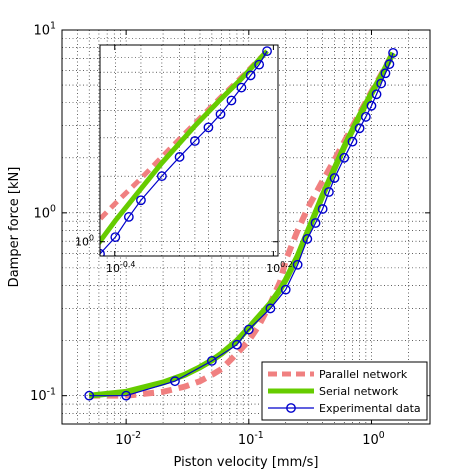 This screenshot has width=474, height=474. I want to click on x-axis-label: Piston velocity [mm/s], so click(246, 462).